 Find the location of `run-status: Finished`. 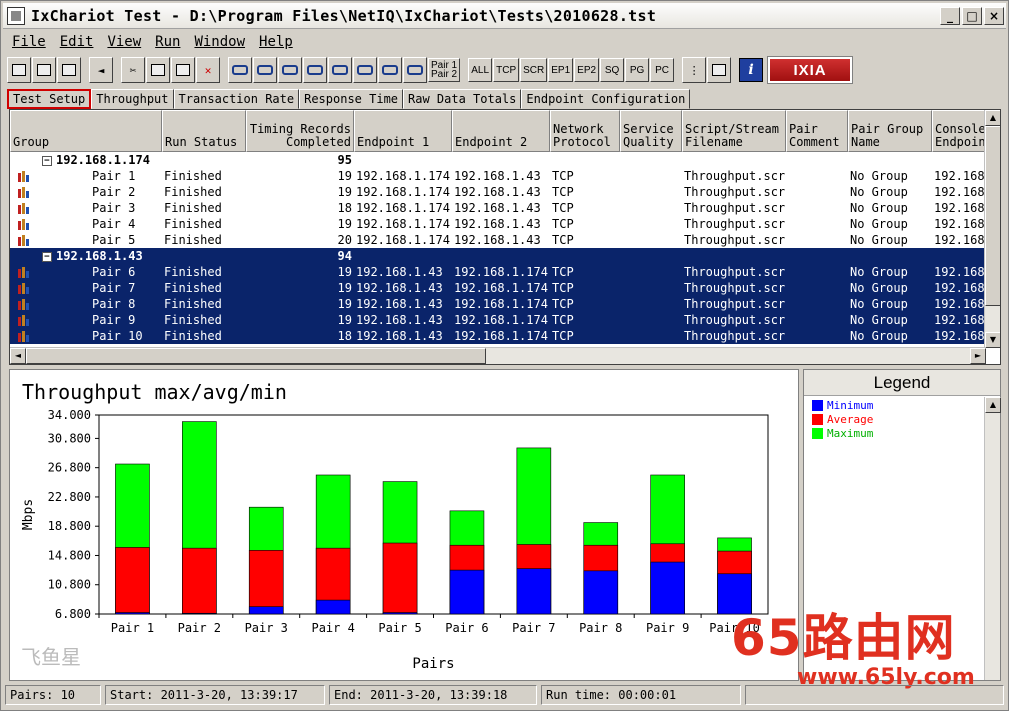

run-status: Finished is located at coordinates (193, 224).